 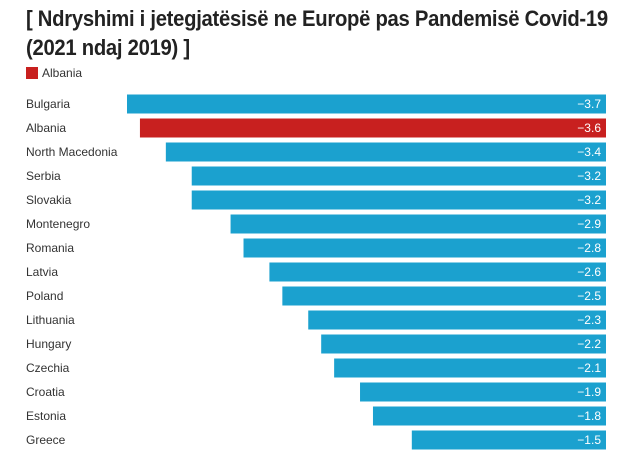 I want to click on legend-swatch-albania, so click(x=32, y=73).